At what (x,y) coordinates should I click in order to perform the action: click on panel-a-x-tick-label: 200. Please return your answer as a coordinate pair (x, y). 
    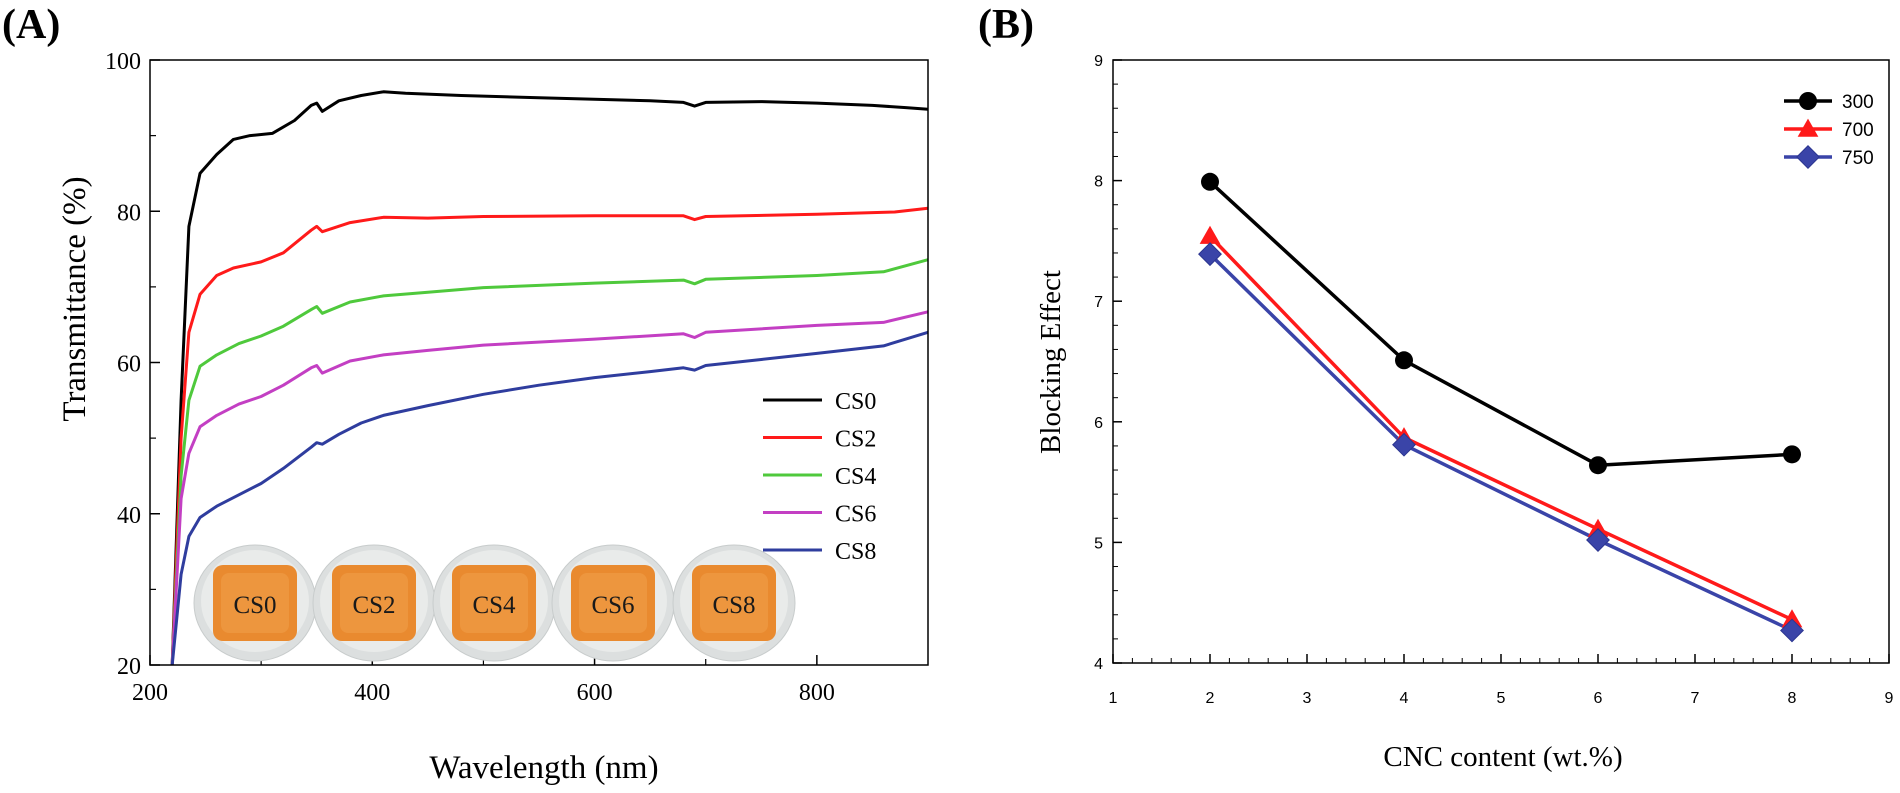
    Looking at the image, I should click on (150, 693).